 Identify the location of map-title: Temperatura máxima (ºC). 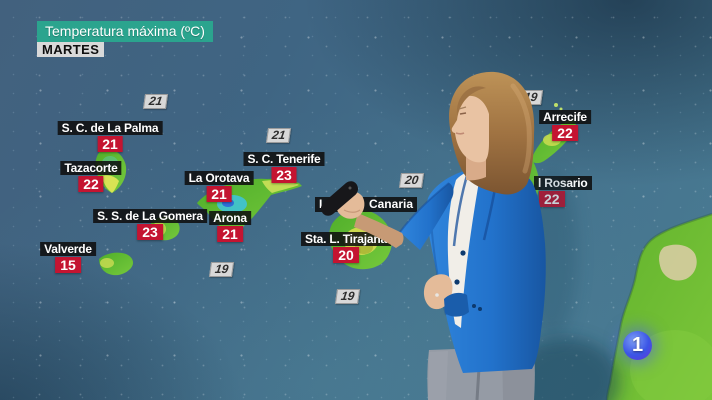
(125, 31).